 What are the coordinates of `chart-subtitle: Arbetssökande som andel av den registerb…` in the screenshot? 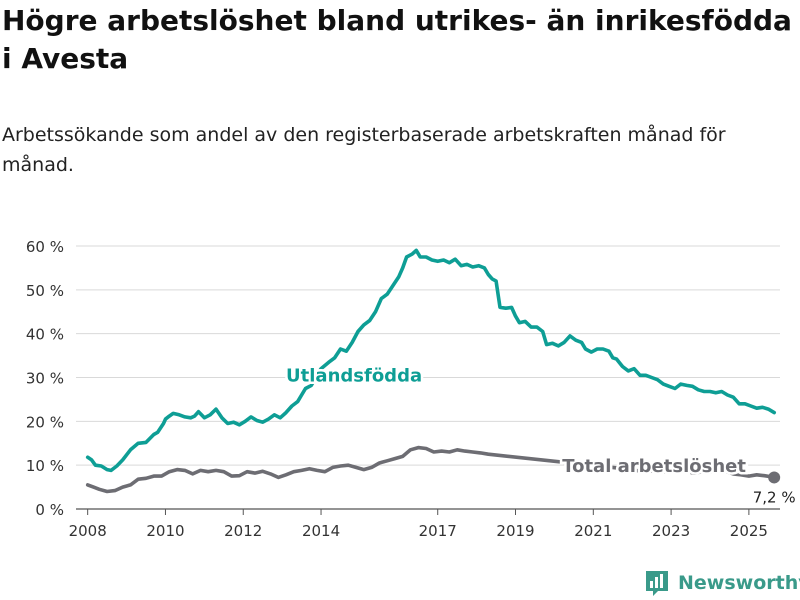 It's located at (364, 150).